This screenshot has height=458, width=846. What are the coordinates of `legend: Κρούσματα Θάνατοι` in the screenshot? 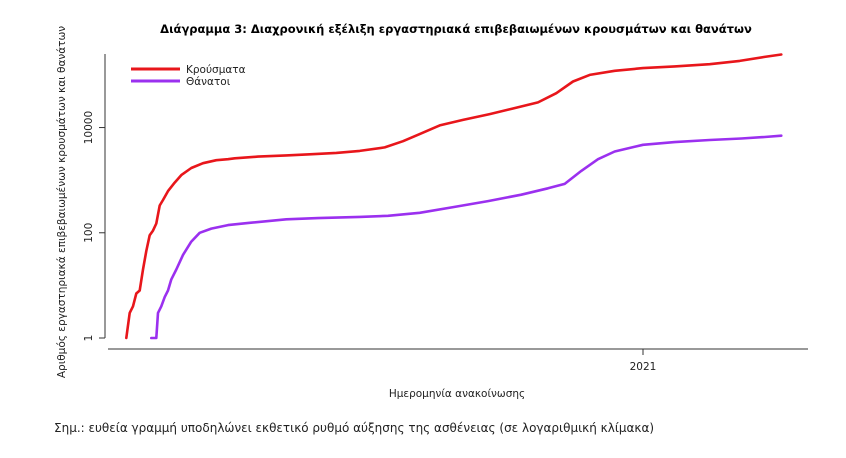 It's located at (188, 76).